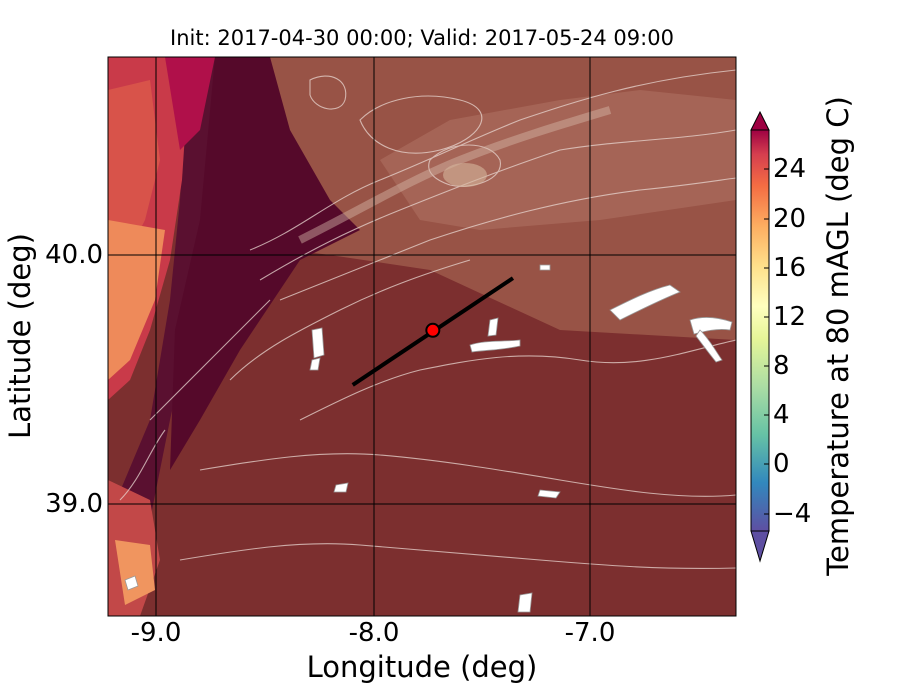 Image resolution: width=900 pixels, height=700 pixels. Describe the element at coordinates (790, 317) in the screenshot. I see `colorbar-tick-label: 12` at that location.